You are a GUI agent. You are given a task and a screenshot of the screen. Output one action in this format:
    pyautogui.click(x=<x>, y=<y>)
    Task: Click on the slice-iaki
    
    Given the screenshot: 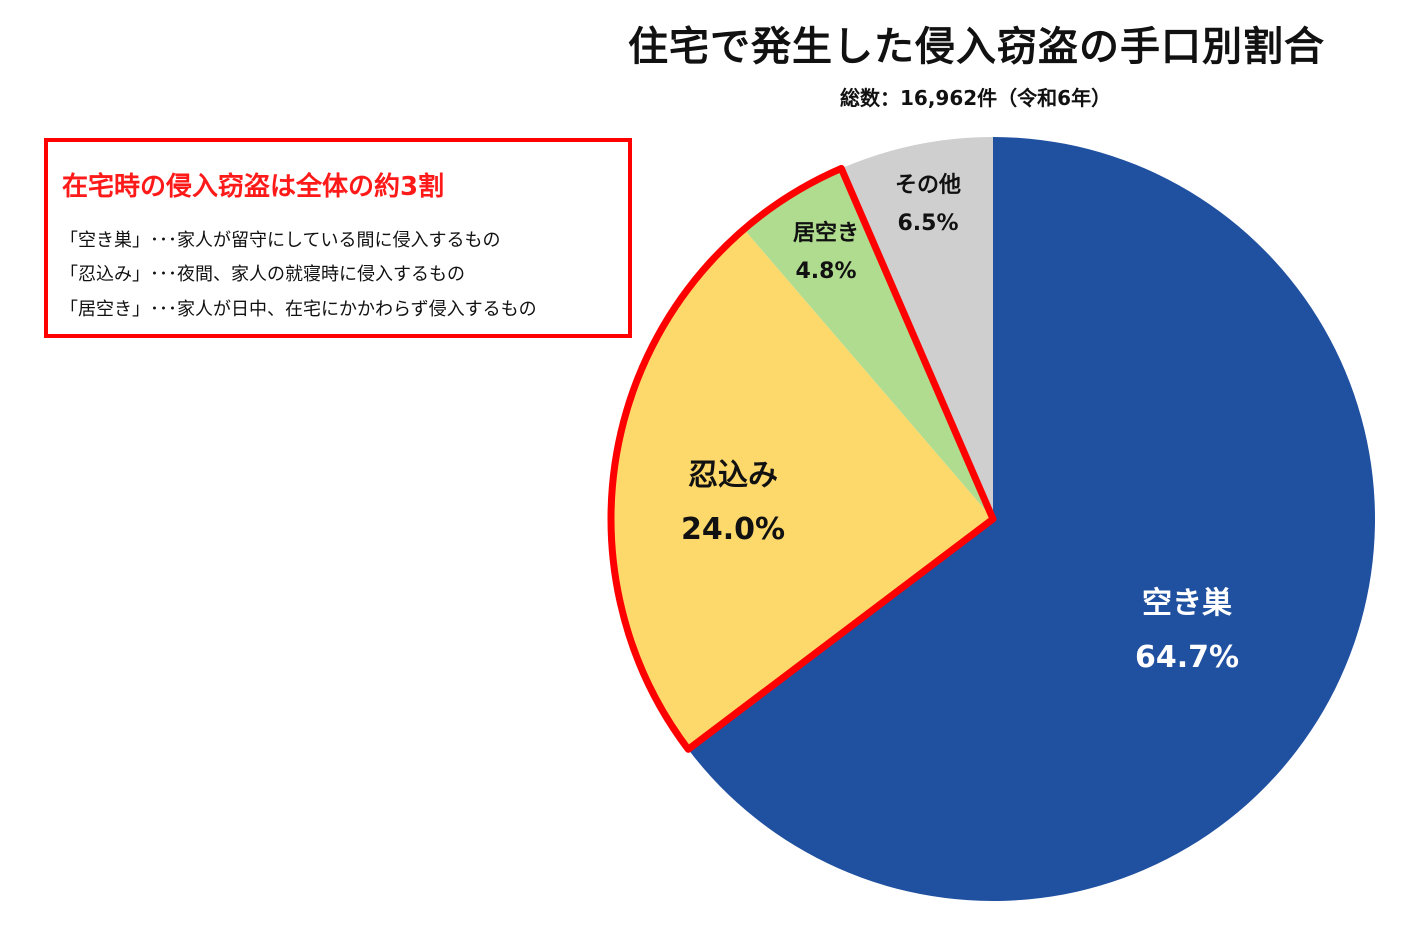 What is the action you would take?
    pyautogui.click(x=868, y=344)
    